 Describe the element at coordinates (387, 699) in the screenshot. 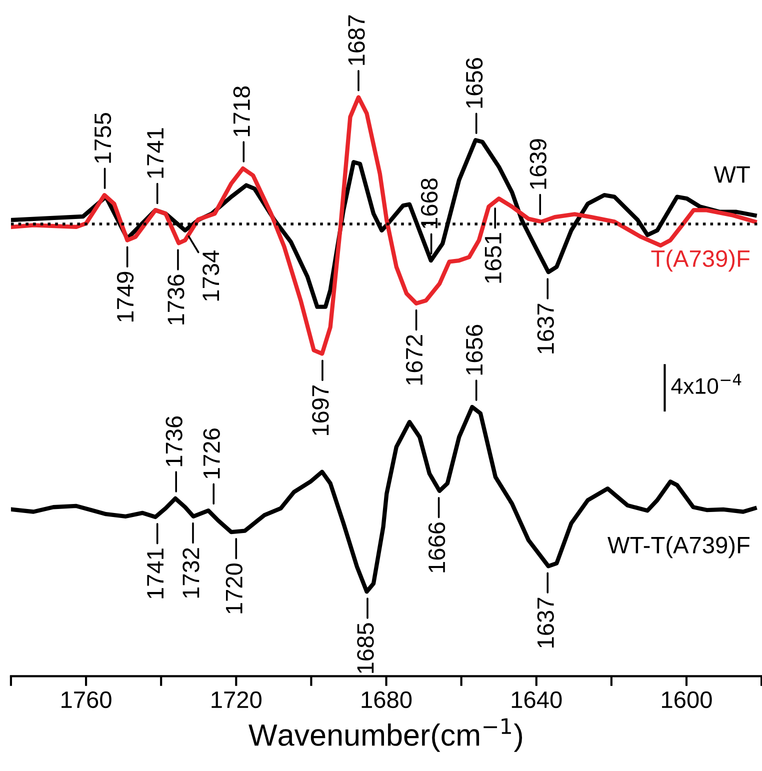

I see `x-tick-label: 1680` at that location.